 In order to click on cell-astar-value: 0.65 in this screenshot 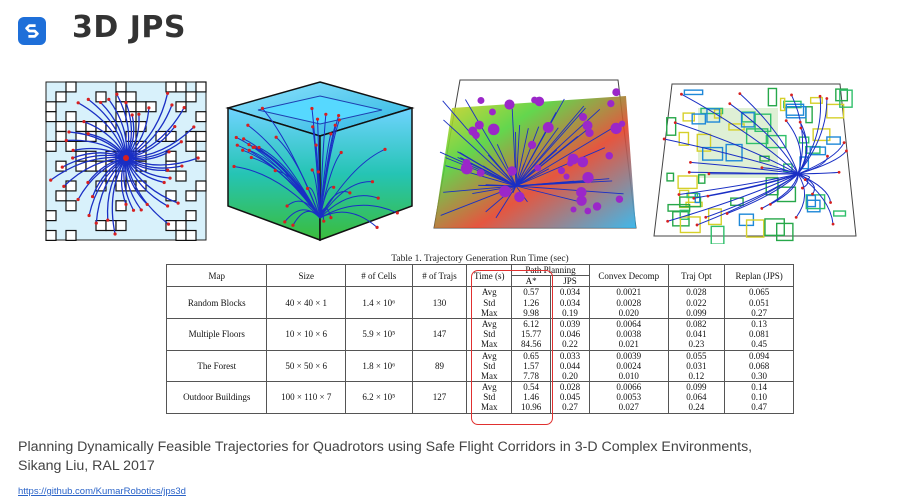, I will do `click(531, 355)`.